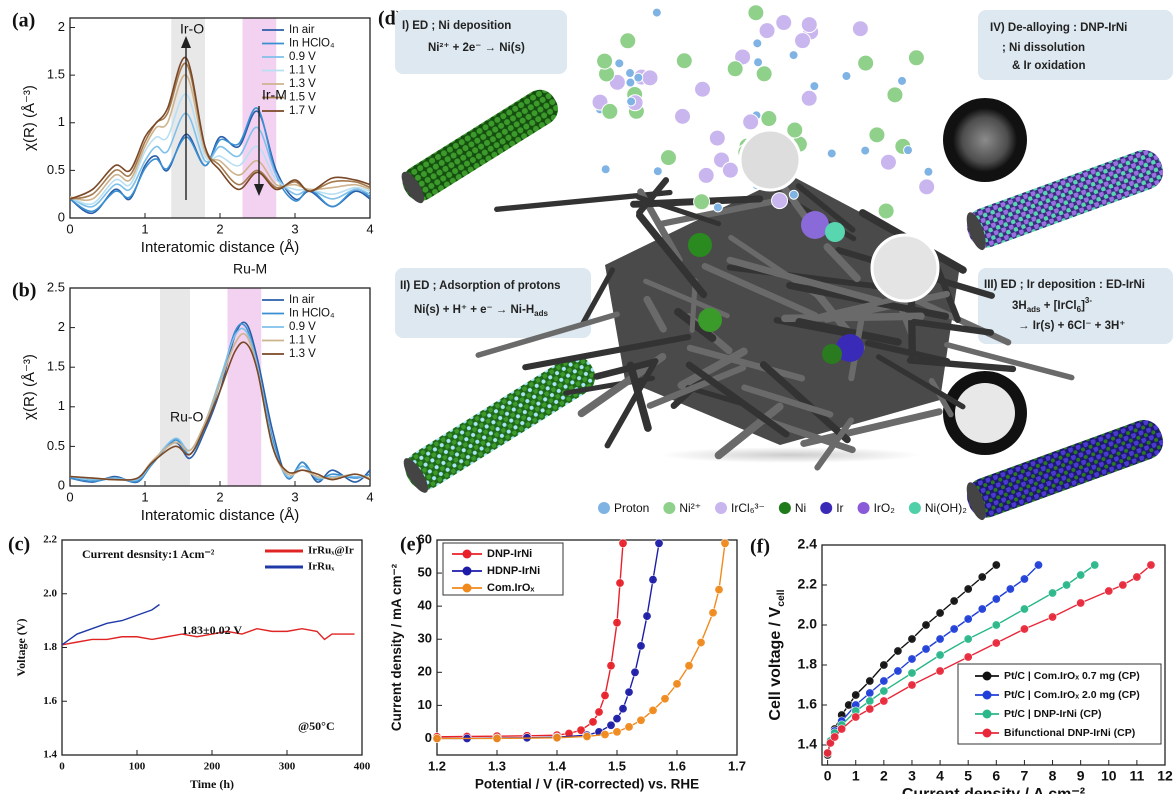  What do you see at coordinates (61, 26) in the screenshot?
I see `y-tick-label: 2` at bounding box center [61, 26].